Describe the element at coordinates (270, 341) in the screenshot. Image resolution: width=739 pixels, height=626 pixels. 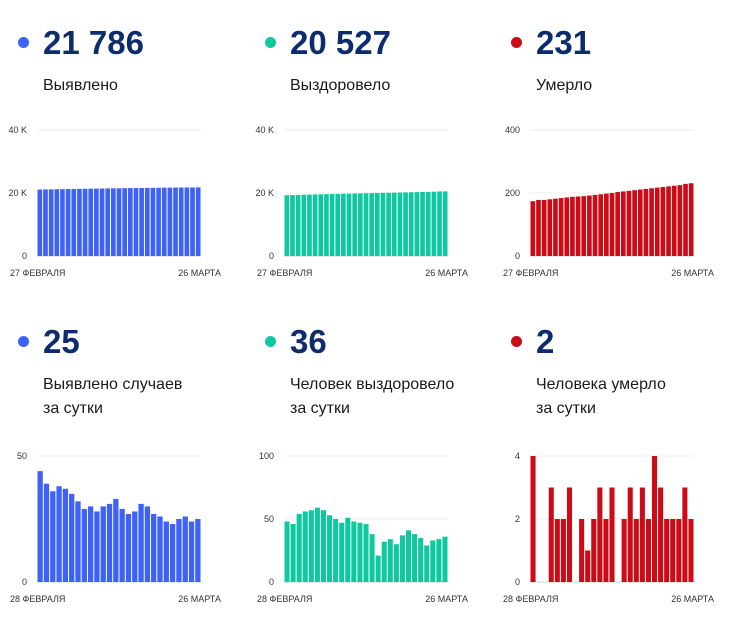
I see `recovered-daily-dot-icon` at that location.